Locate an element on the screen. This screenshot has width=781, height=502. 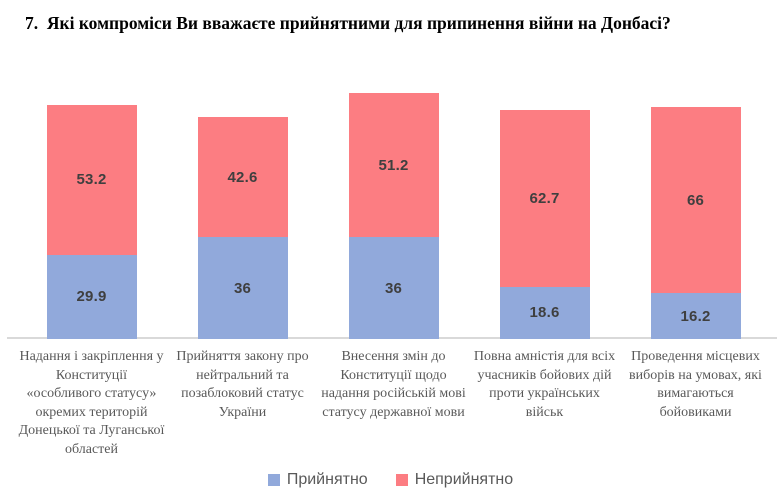
bar-value-label: 42.6 is located at coordinates (242, 177).